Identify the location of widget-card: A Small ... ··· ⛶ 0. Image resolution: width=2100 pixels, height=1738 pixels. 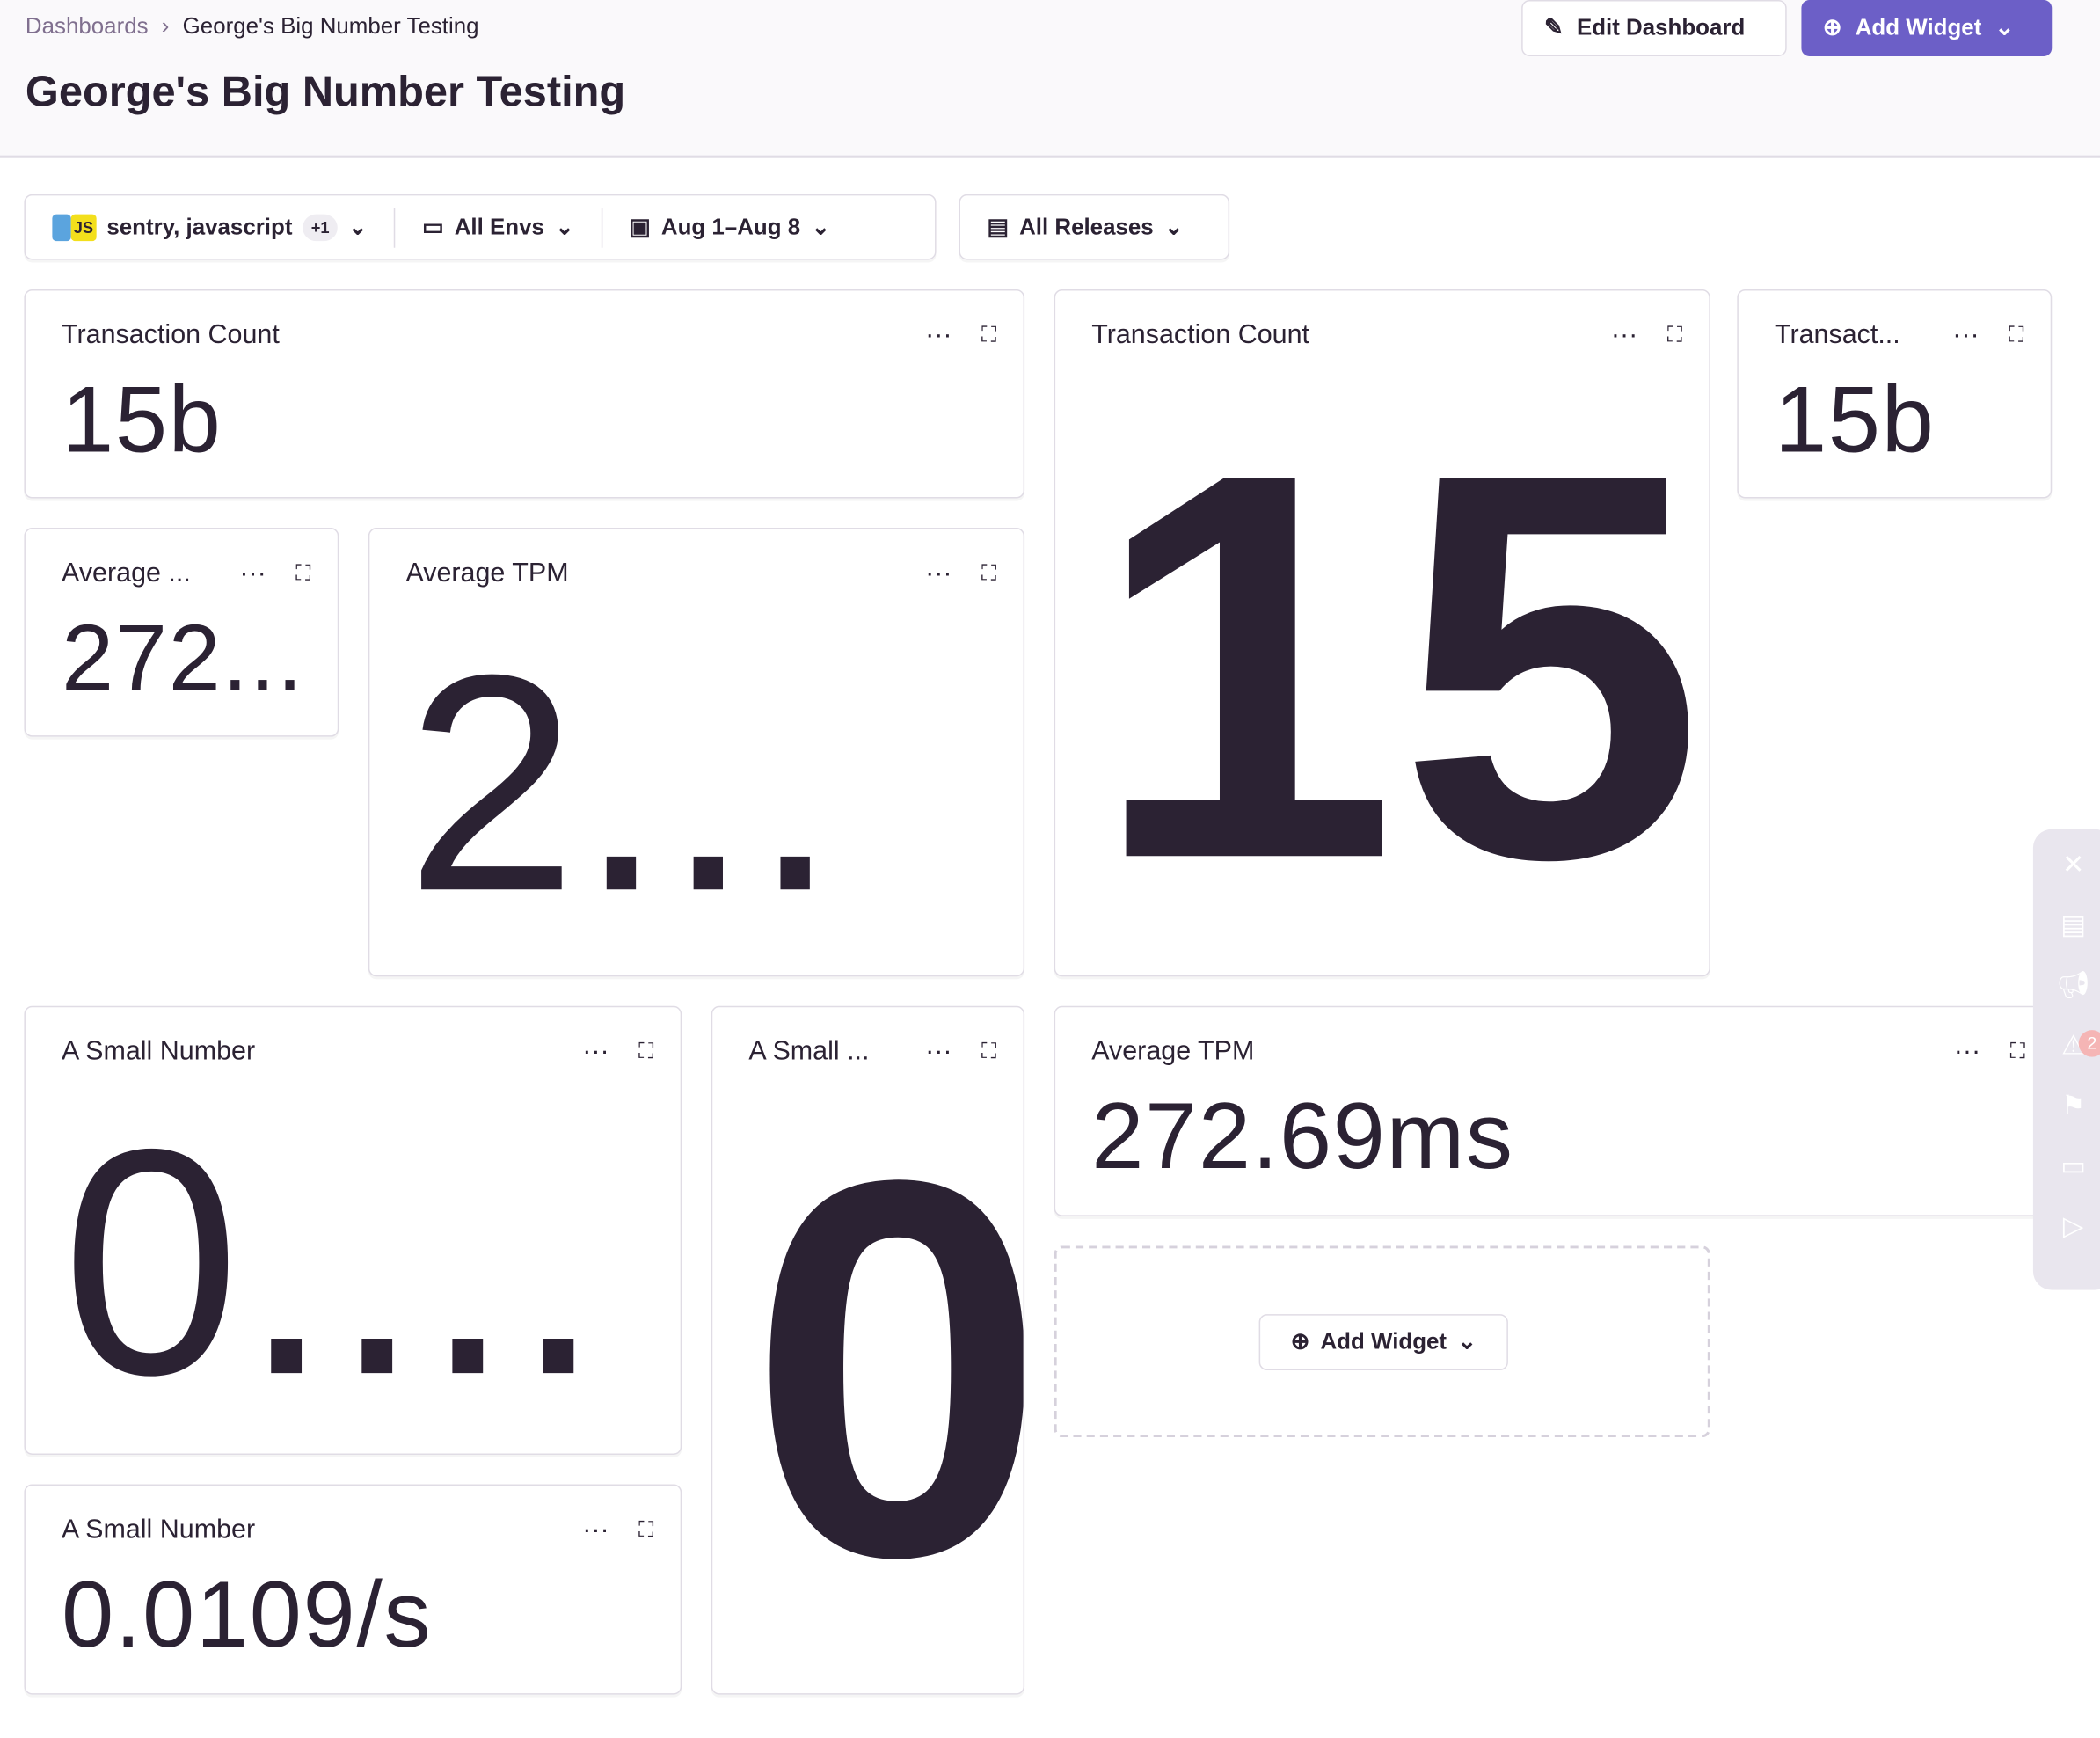
(868, 1350).